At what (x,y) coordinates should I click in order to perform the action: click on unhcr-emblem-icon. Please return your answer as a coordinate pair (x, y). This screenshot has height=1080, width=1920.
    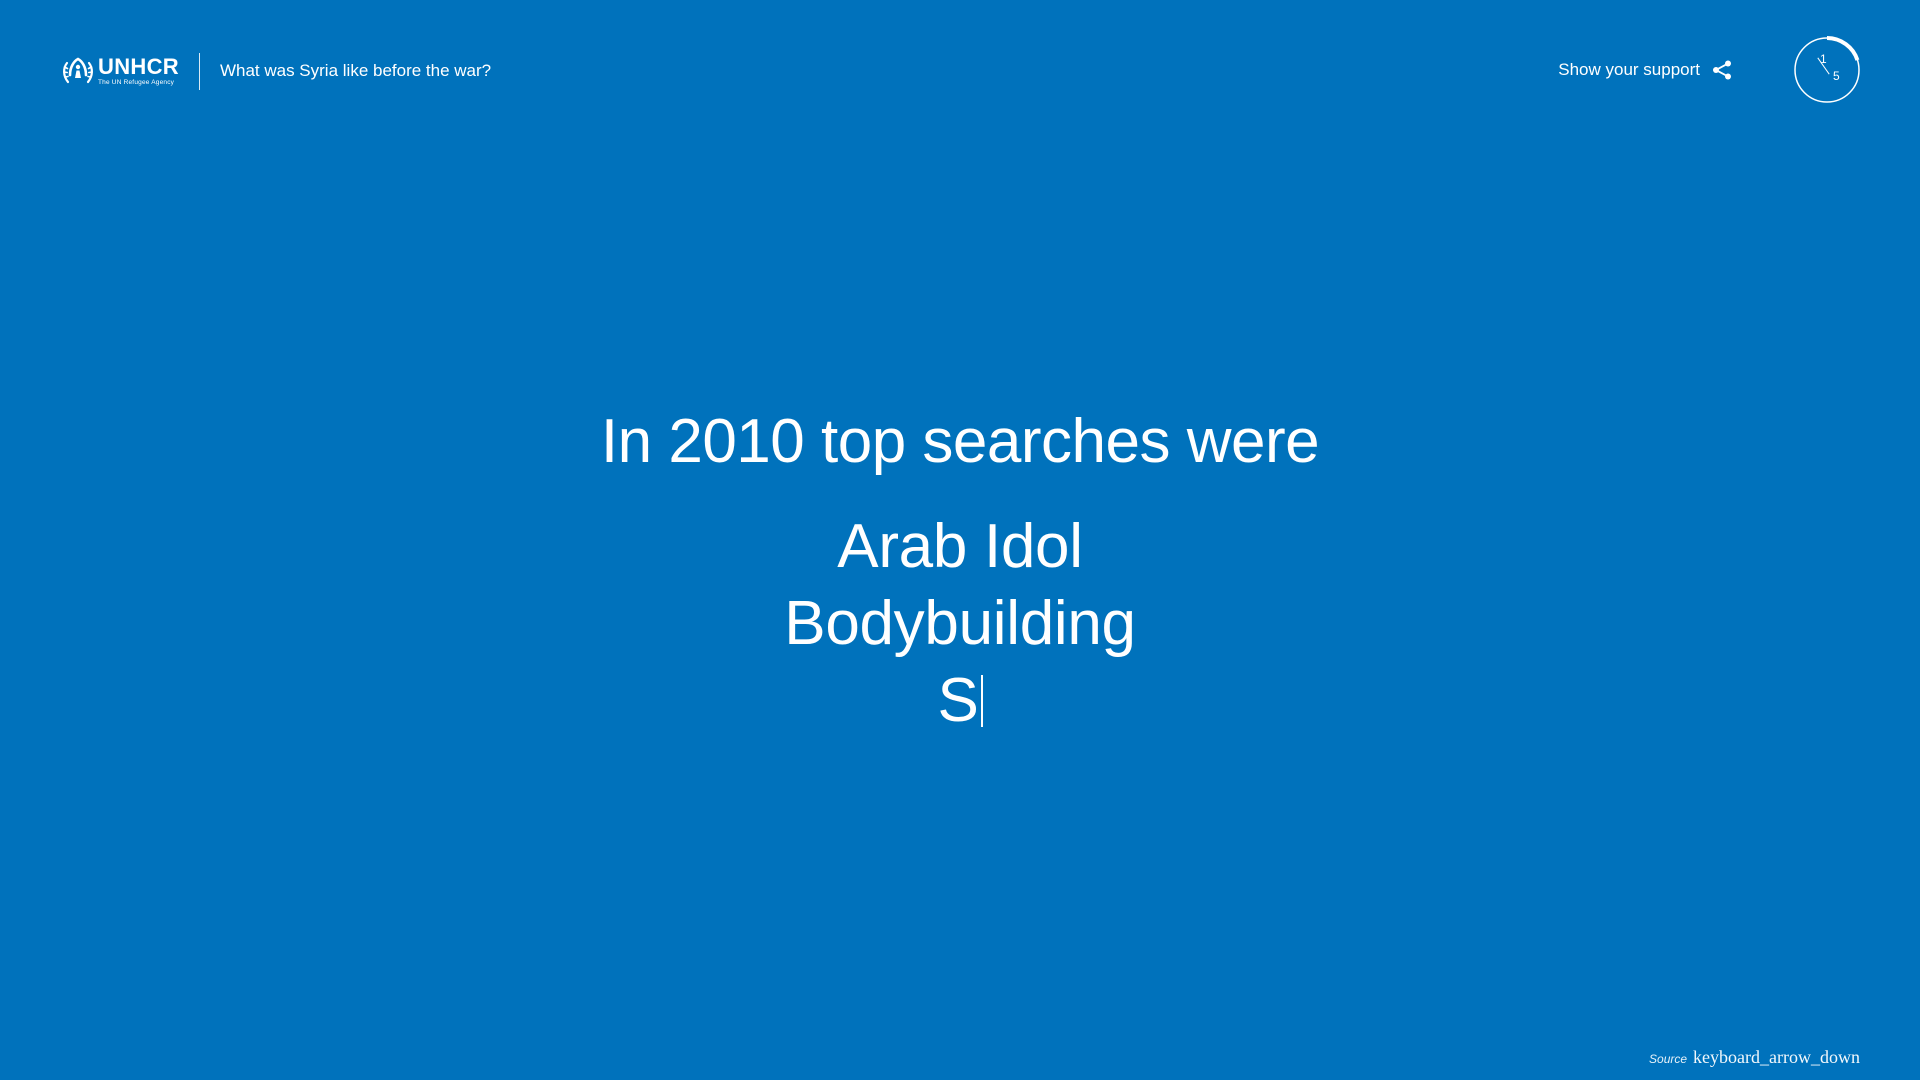
    Looking at the image, I should click on (78, 70).